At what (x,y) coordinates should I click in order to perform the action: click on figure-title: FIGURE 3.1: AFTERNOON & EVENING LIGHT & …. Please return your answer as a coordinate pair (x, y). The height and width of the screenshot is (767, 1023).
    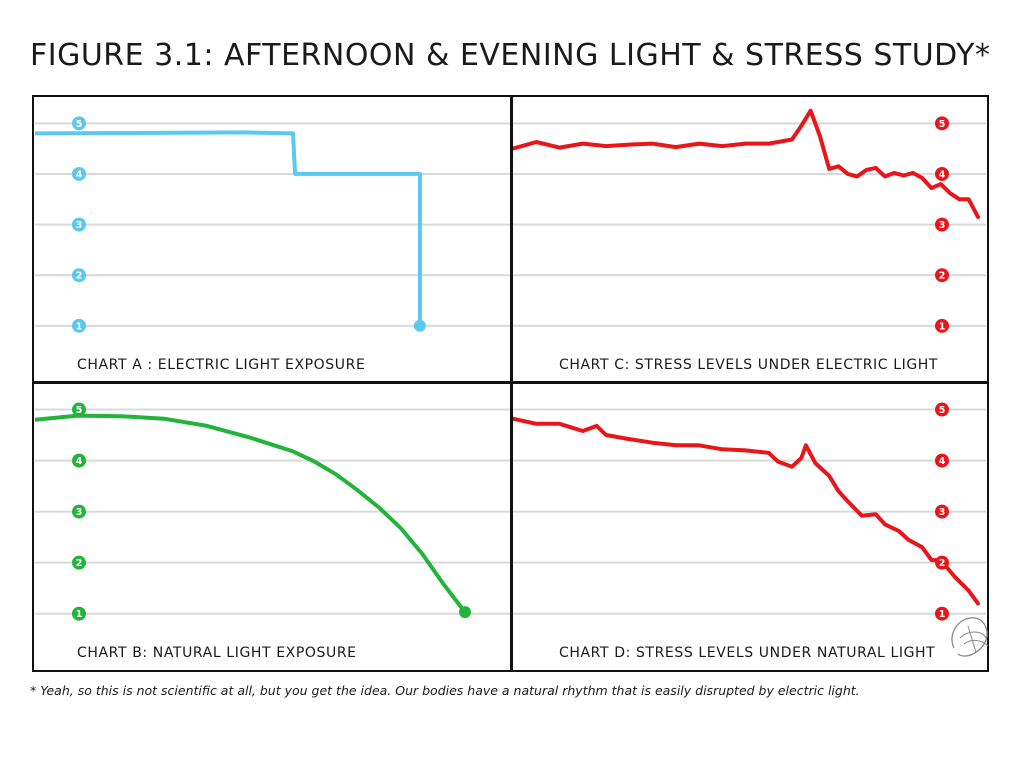
    Looking at the image, I should click on (510, 55).